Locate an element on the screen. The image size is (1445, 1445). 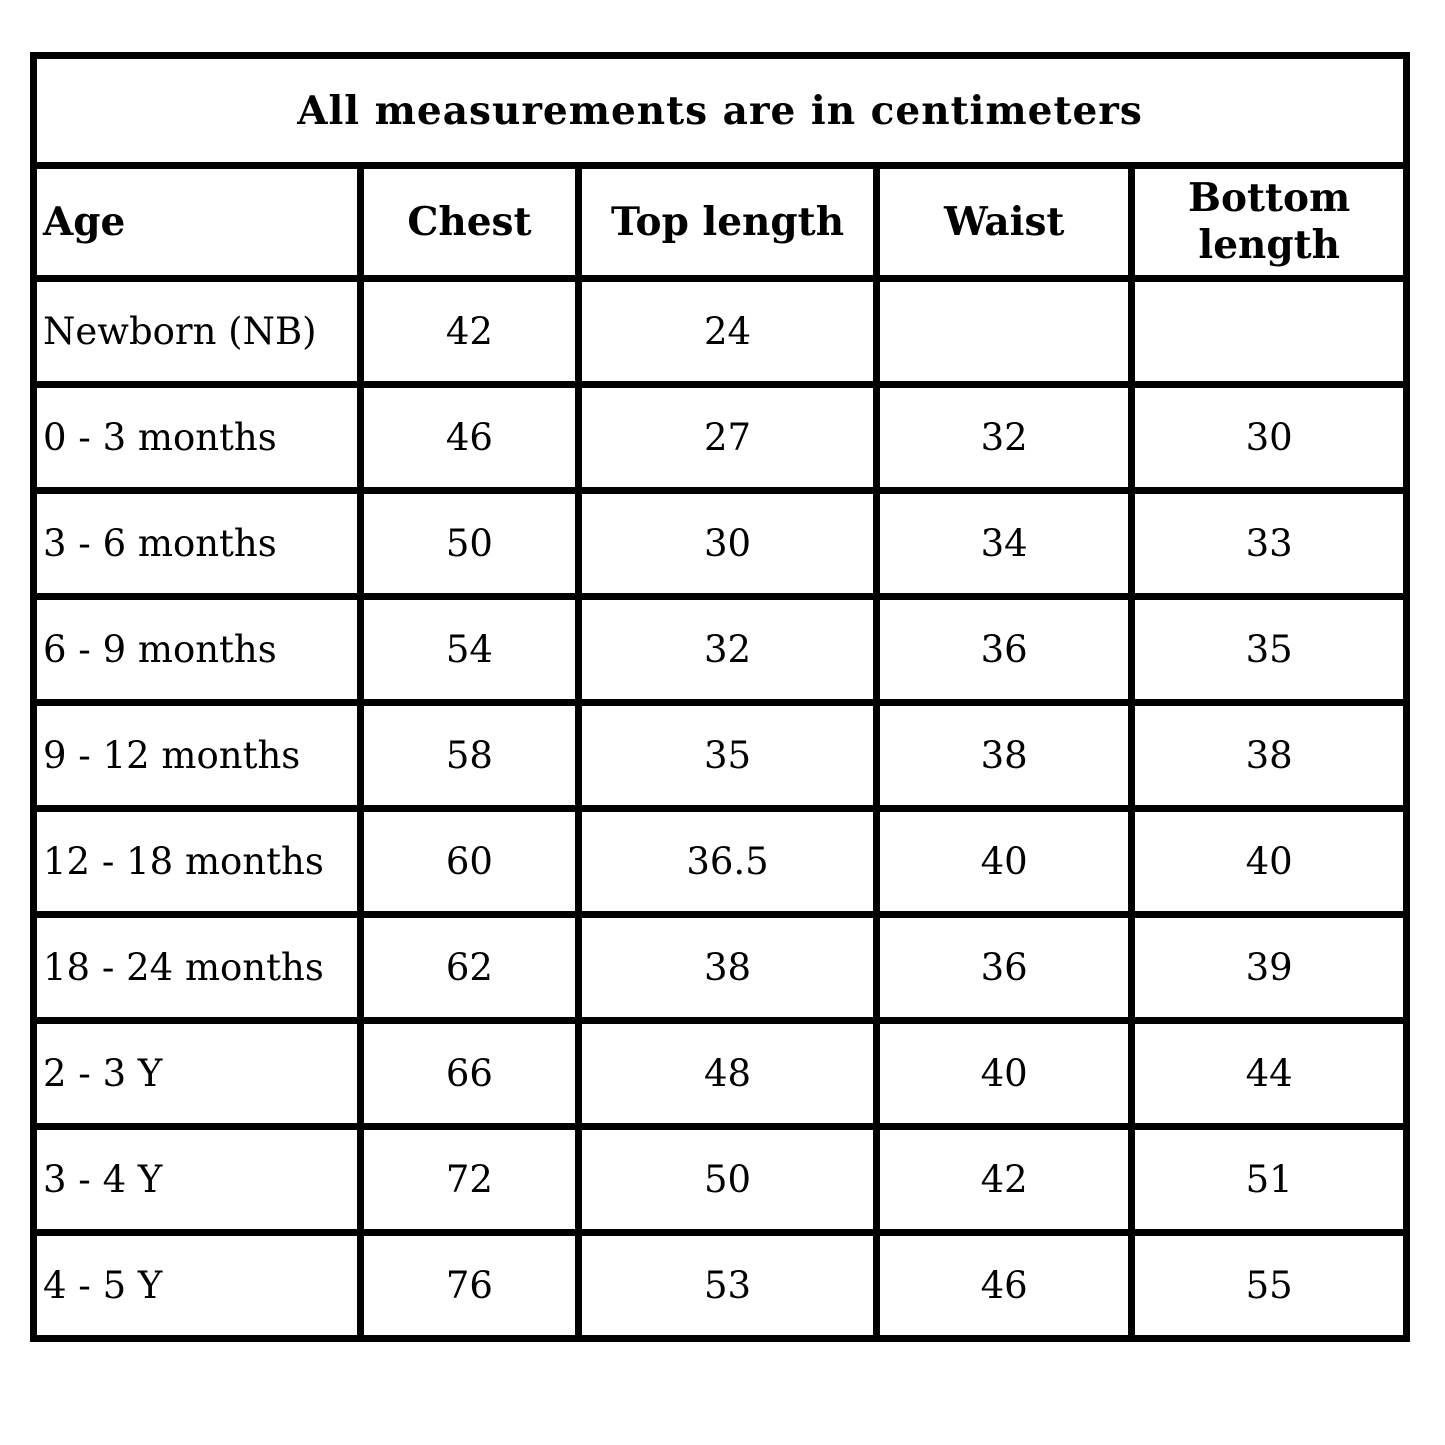
table-title-row: All measurements are in centimeters is located at coordinates (720, 110).